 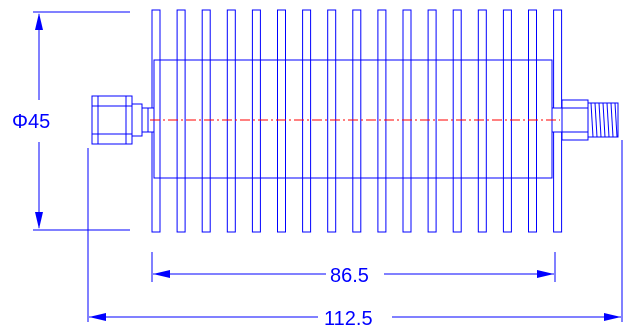 I want to click on diameter-label: Φ45, so click(x=31, y=122).